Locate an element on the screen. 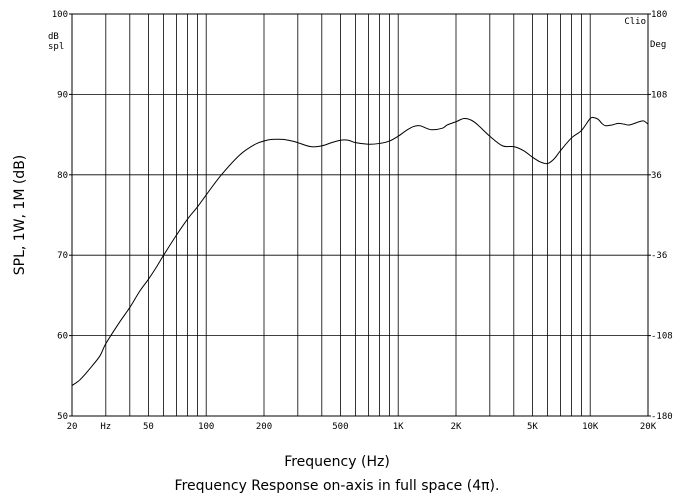  x-tick-label: 200 is located at coordinates (264, 427).